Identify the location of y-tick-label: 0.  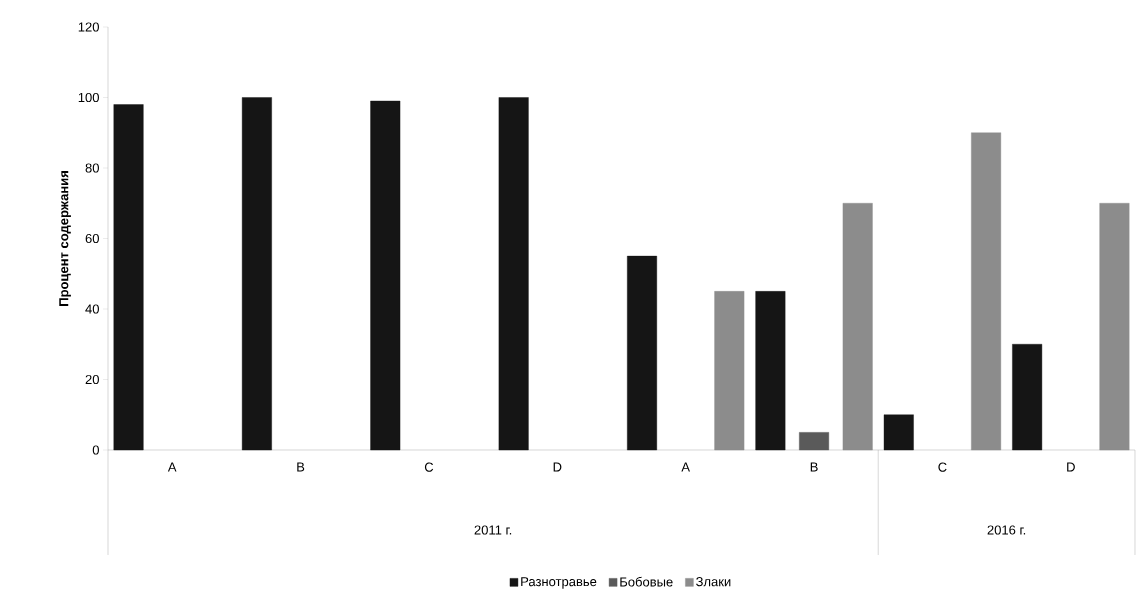
(95, 450).